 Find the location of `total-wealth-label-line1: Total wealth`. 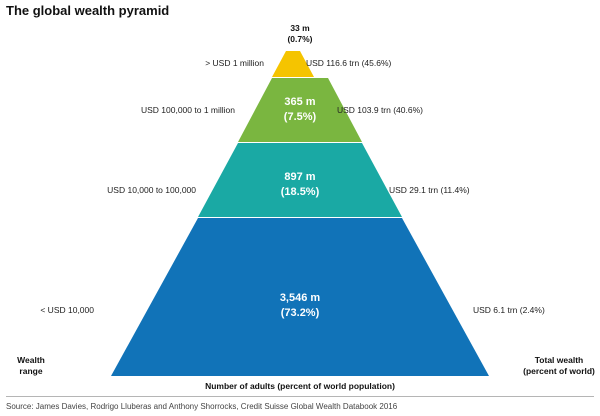

total-wealth-label-line1: Total wealth is located at coordinates (559, 360).